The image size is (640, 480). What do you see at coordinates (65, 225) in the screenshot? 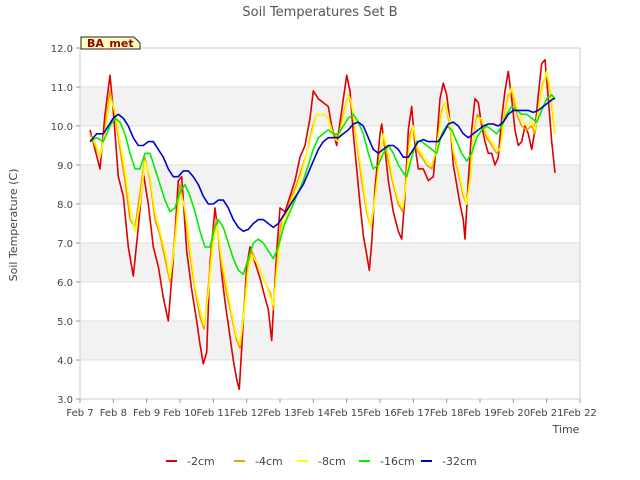
I see `y-axis-ticks: 3.0 4.0 5.0 6.0 7.0 8.0 9.0 10.0 11.0 12.0` at bounding box center [65, 225].